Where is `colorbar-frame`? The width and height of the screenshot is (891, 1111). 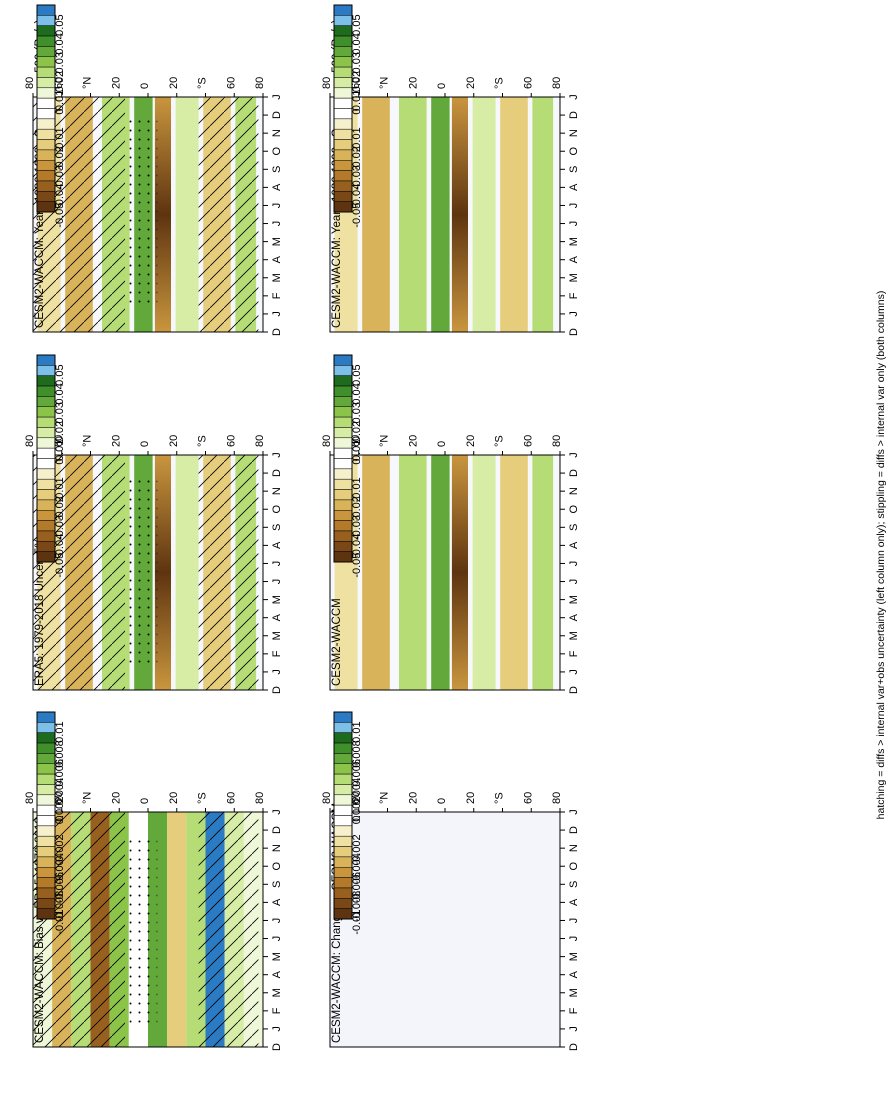
colorbar-frame is located at coordinates (343, 108).